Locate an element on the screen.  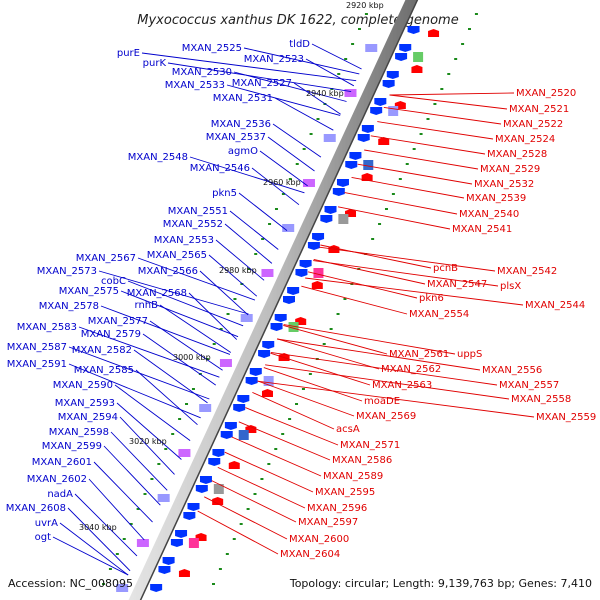
left-gene-label: MXAN_2566 is located at coordinates (168, 271).